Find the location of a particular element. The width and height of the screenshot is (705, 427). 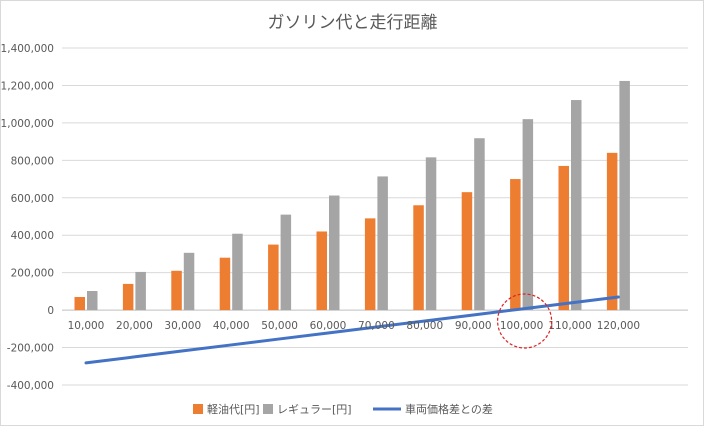

x-tick-label: 10,000 is located at coordinates (86, 326).